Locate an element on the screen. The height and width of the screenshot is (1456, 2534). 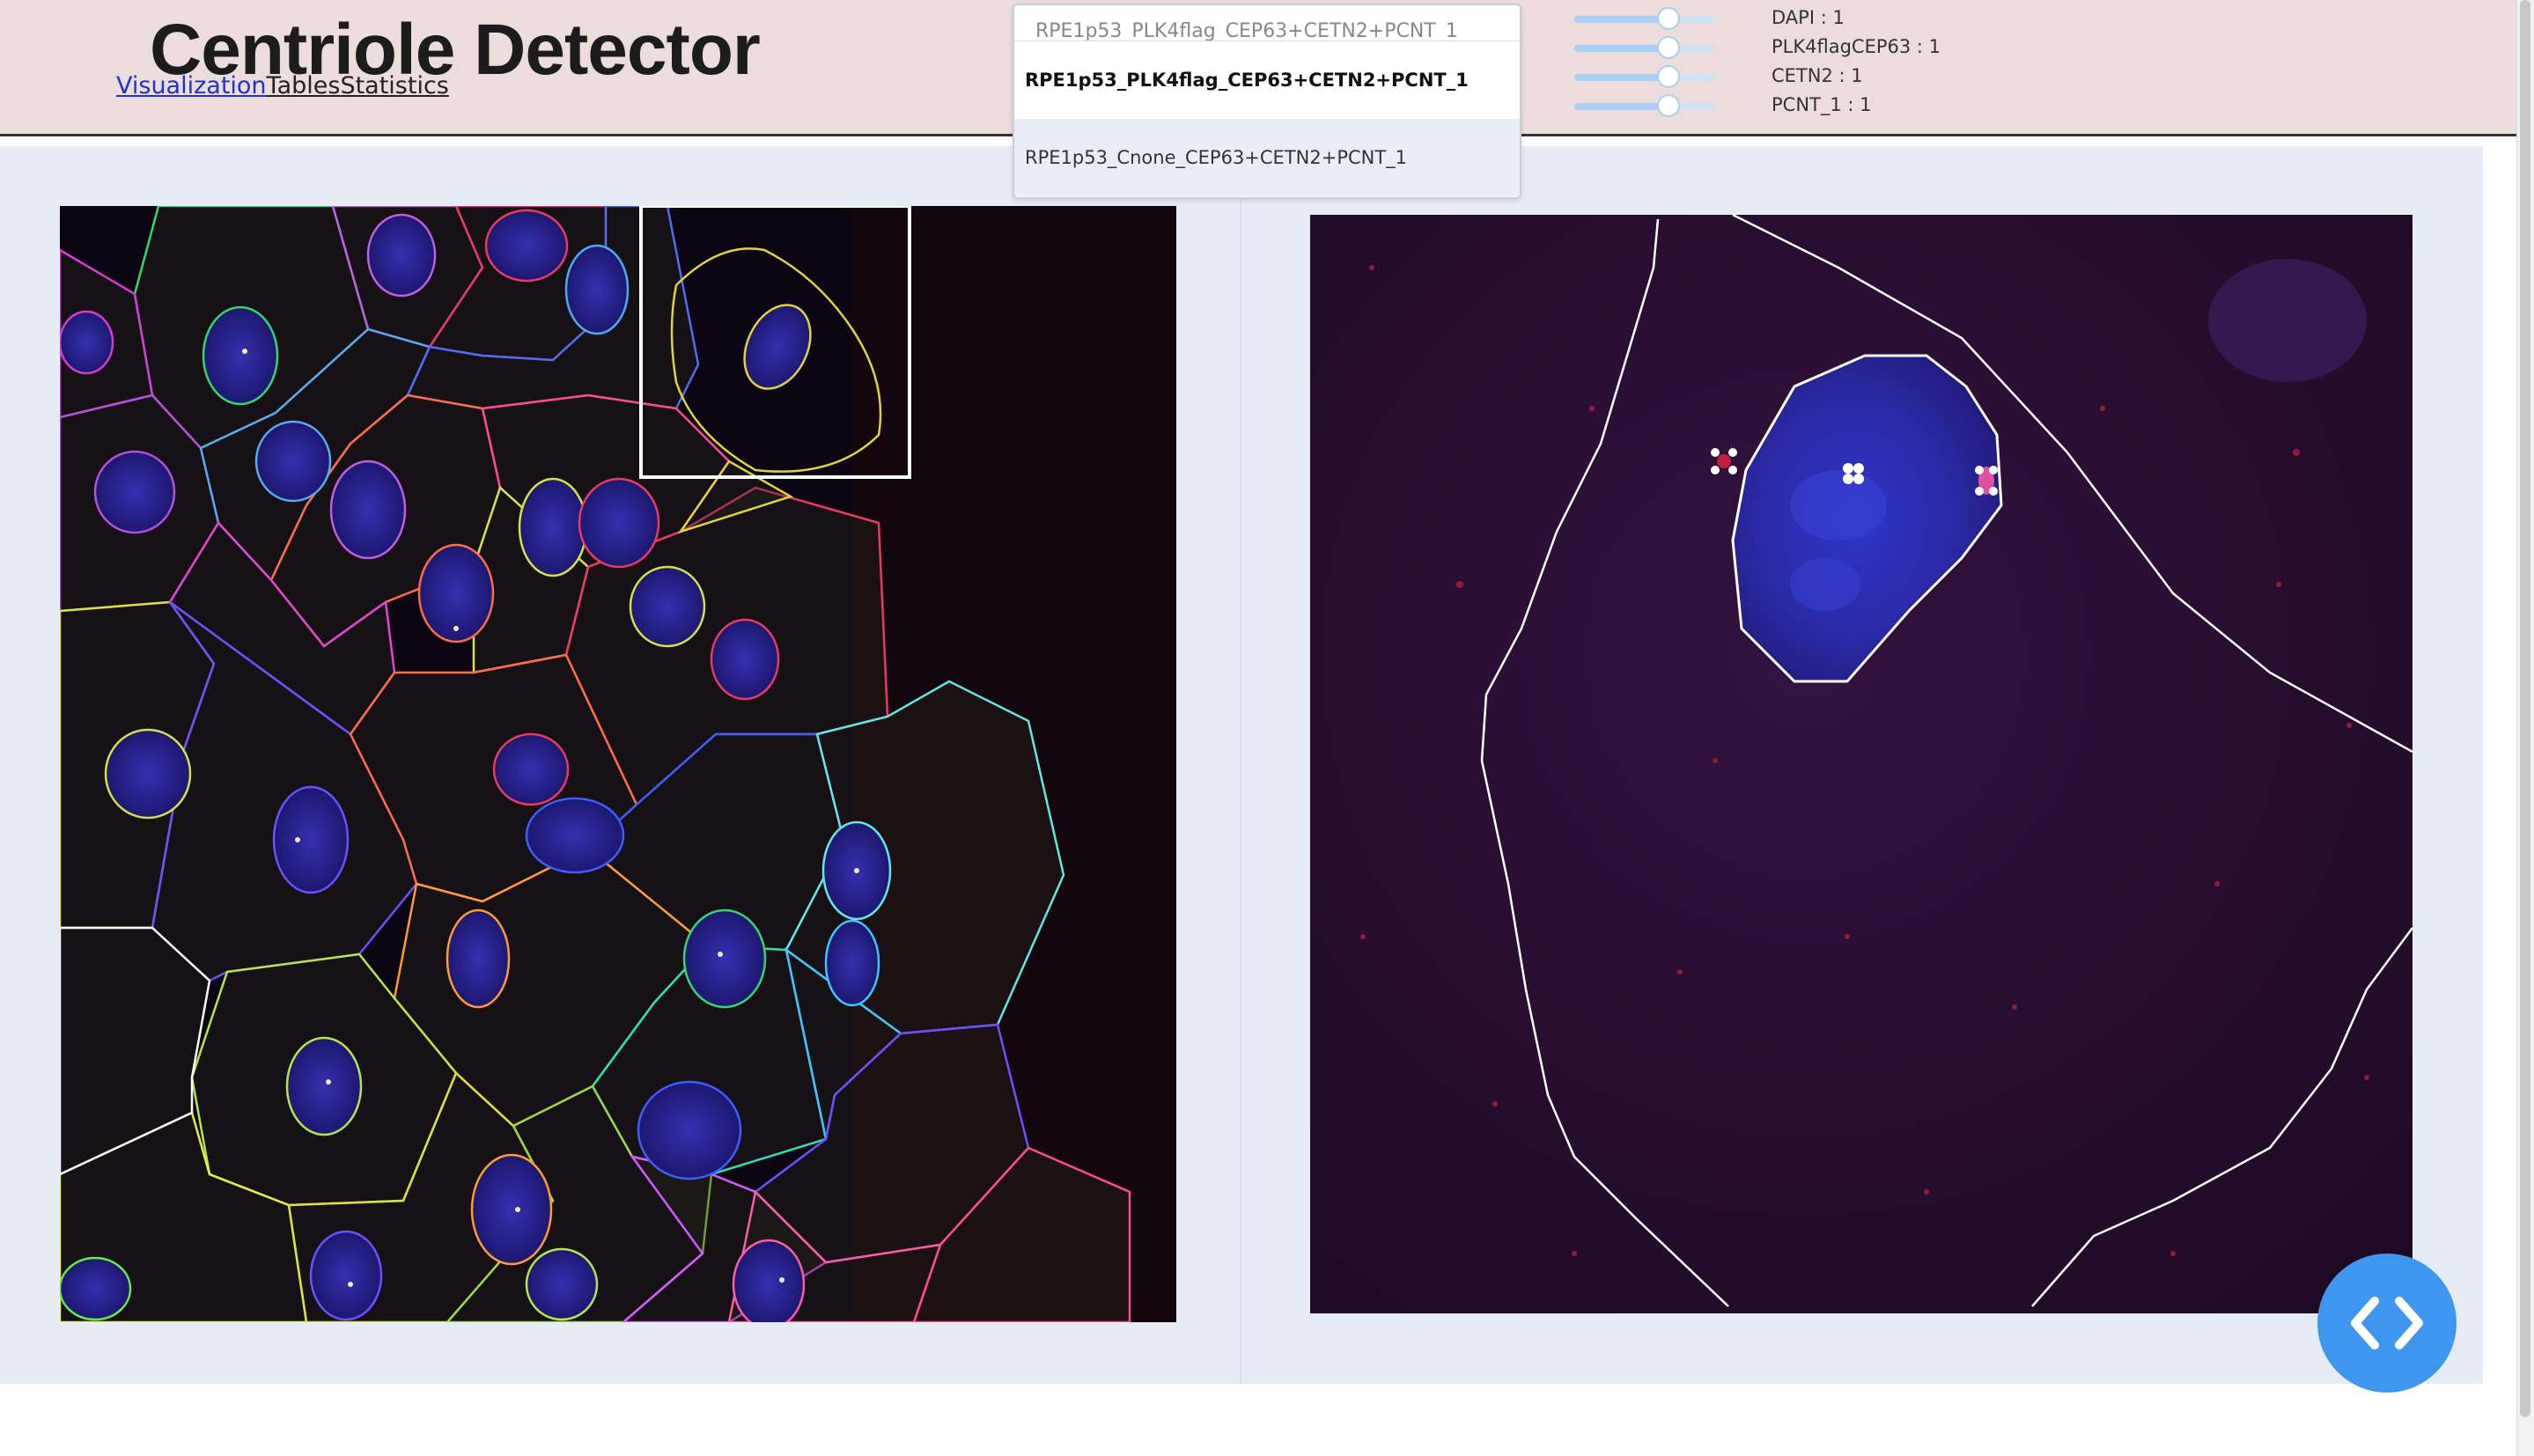
channel-slider-dapi is located at coordinates (1644, 20).